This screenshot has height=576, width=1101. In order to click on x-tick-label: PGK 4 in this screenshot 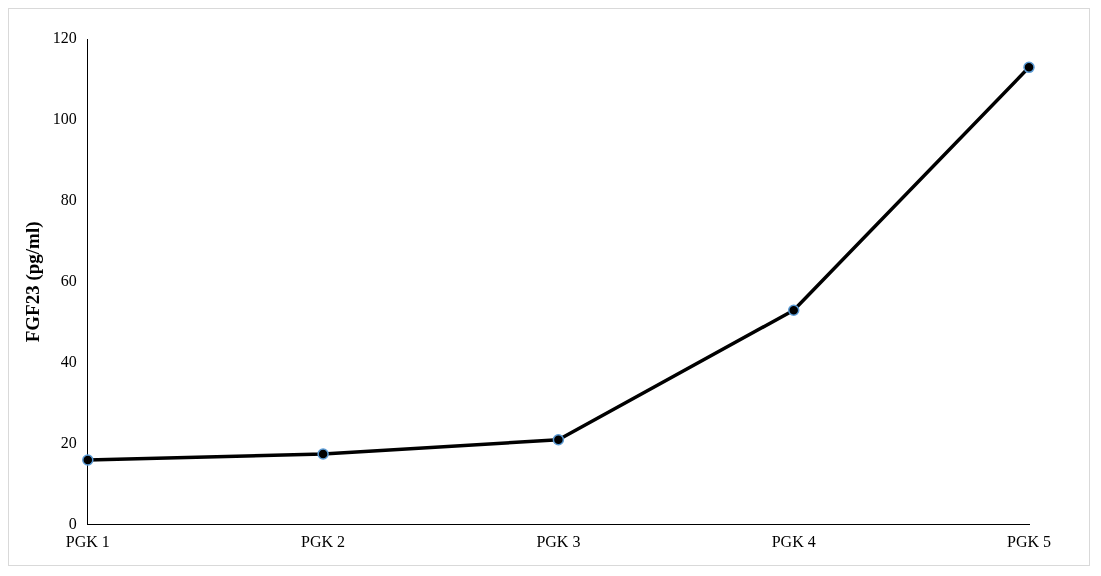, I will do `click(793, 541)`.